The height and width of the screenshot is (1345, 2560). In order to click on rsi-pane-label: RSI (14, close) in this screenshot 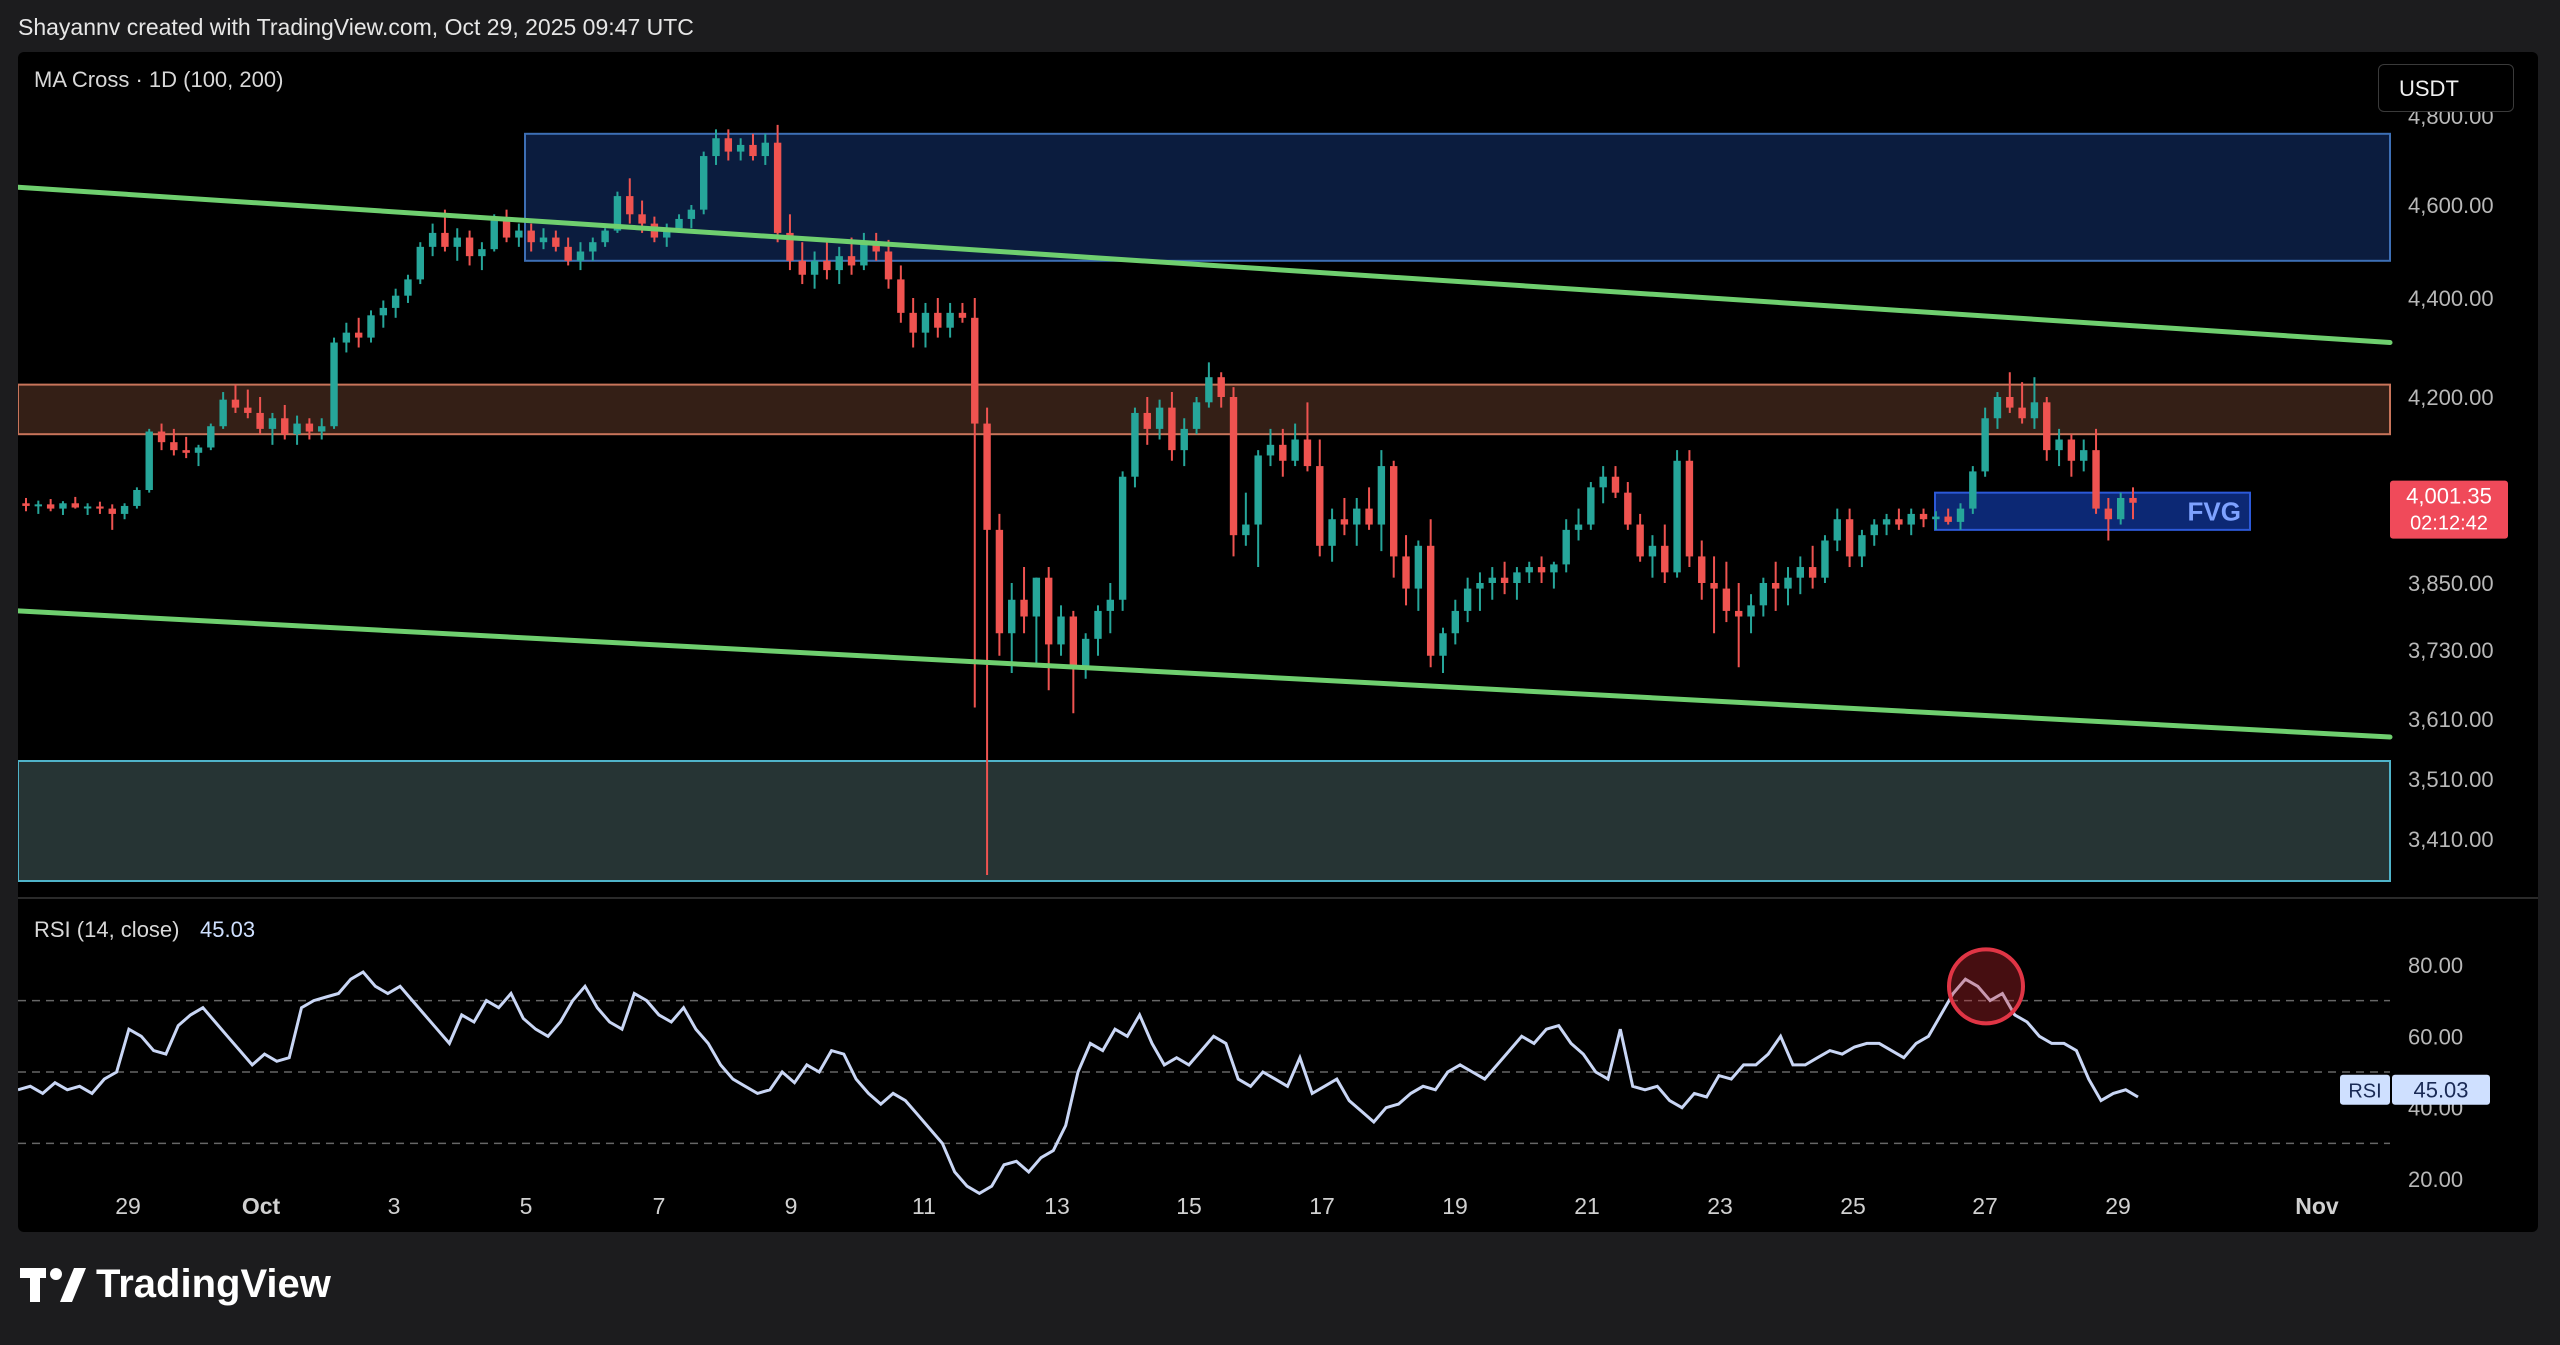, I will do `click(107, 929)`.